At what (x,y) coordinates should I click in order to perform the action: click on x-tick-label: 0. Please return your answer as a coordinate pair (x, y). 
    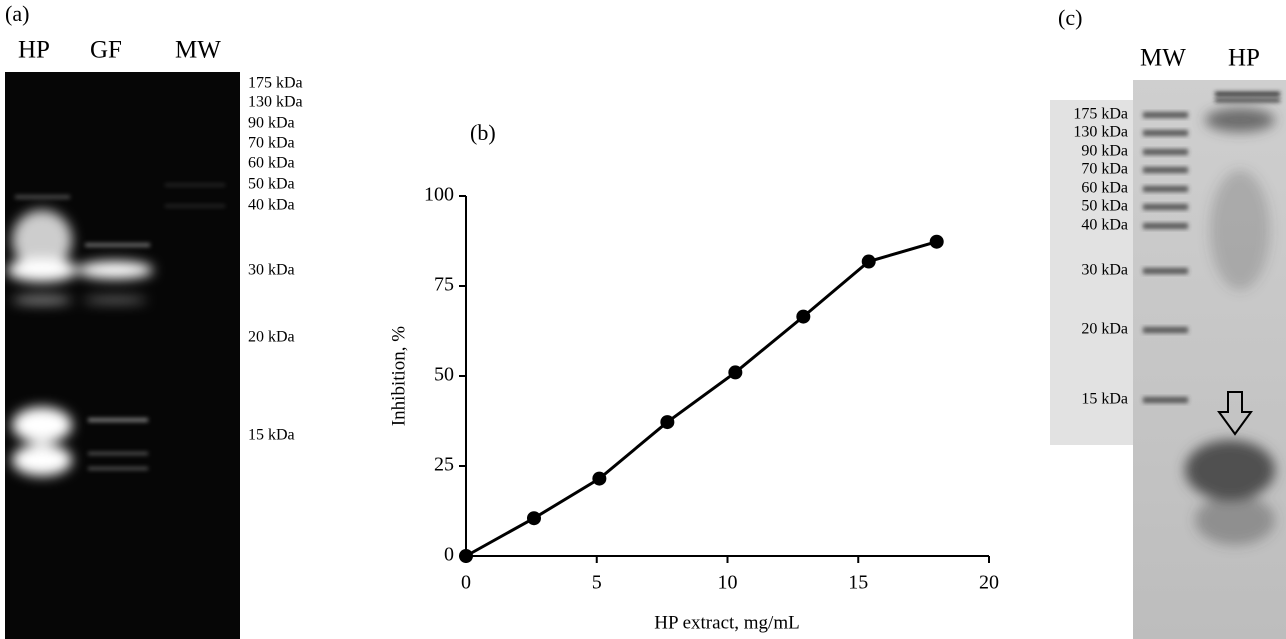
    Looking at the image, I should click on (466, 583).